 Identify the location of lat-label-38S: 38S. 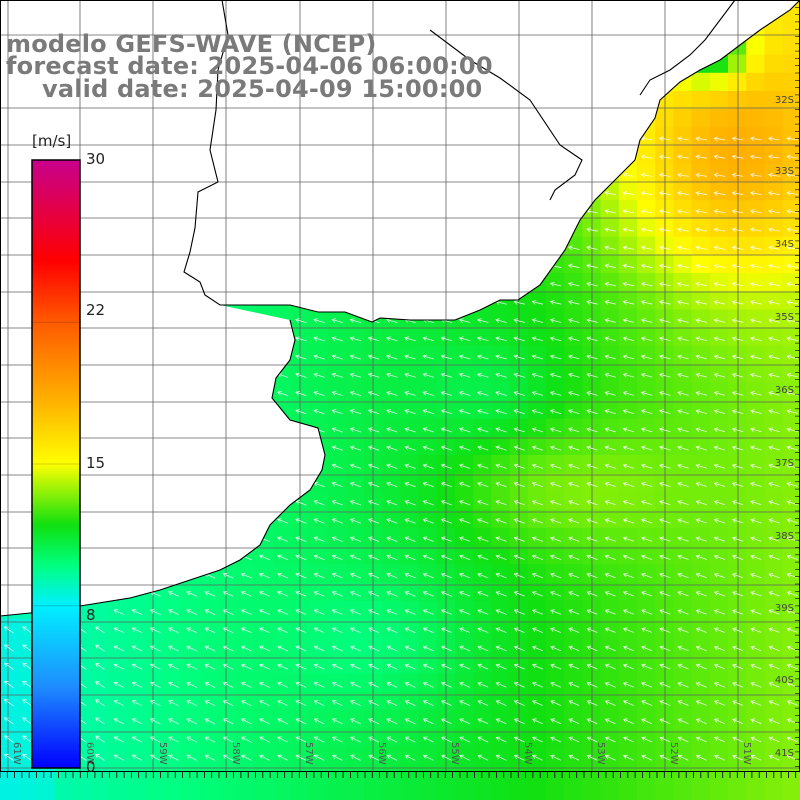
(784, 536).